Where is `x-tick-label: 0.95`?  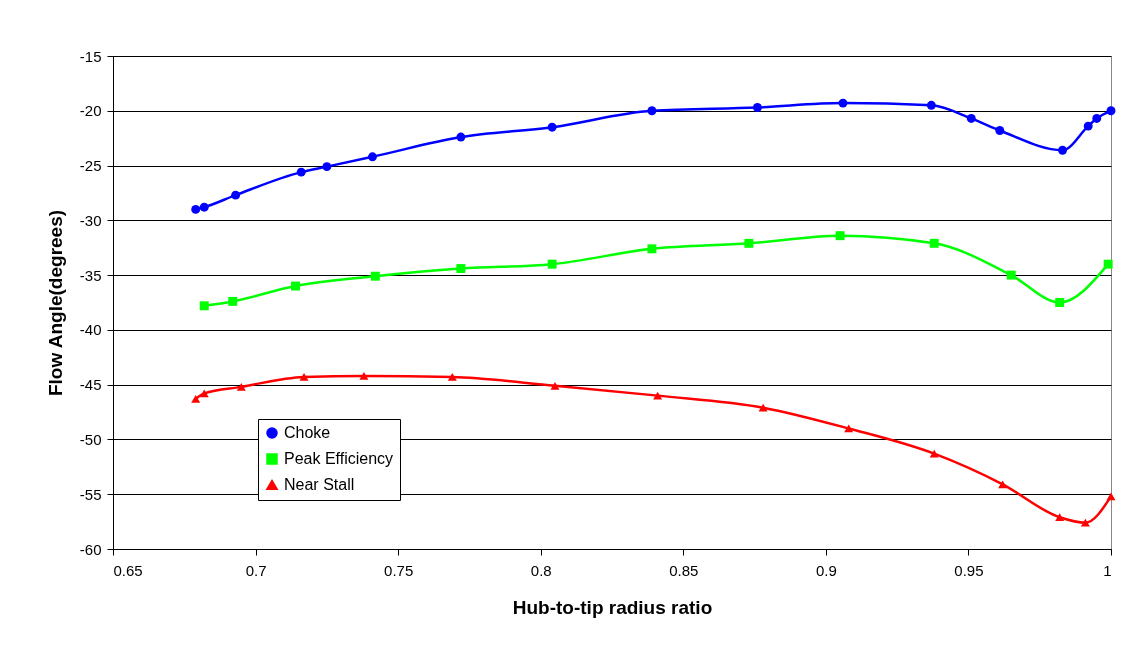
x-tick-label: 0.95 is located at coordinates (969, 570).